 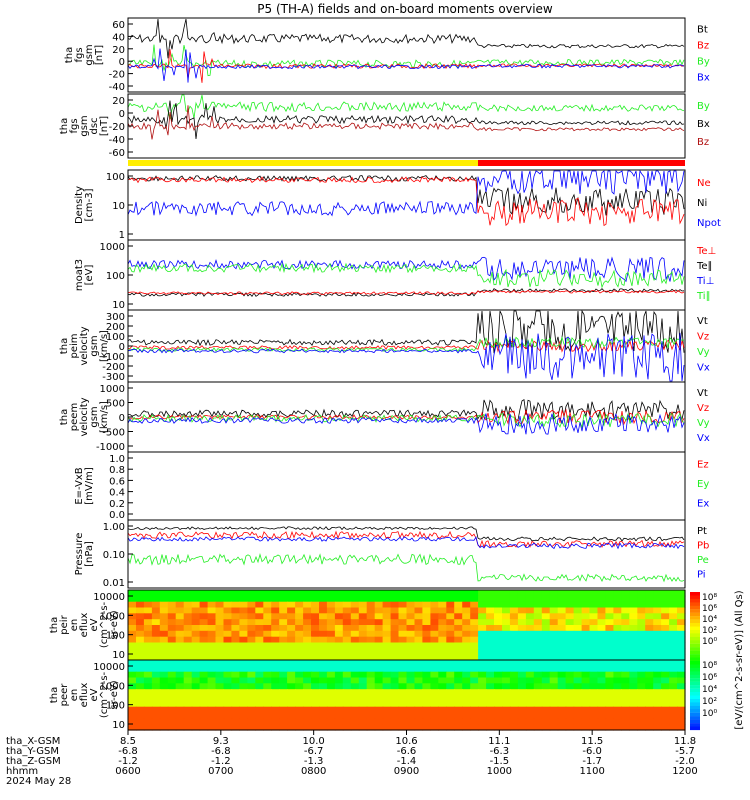 What do you see at coordinates (128, 751) in the screenshot?
I see `x-tick-label: -6.8` at bounding box center [128, 751].